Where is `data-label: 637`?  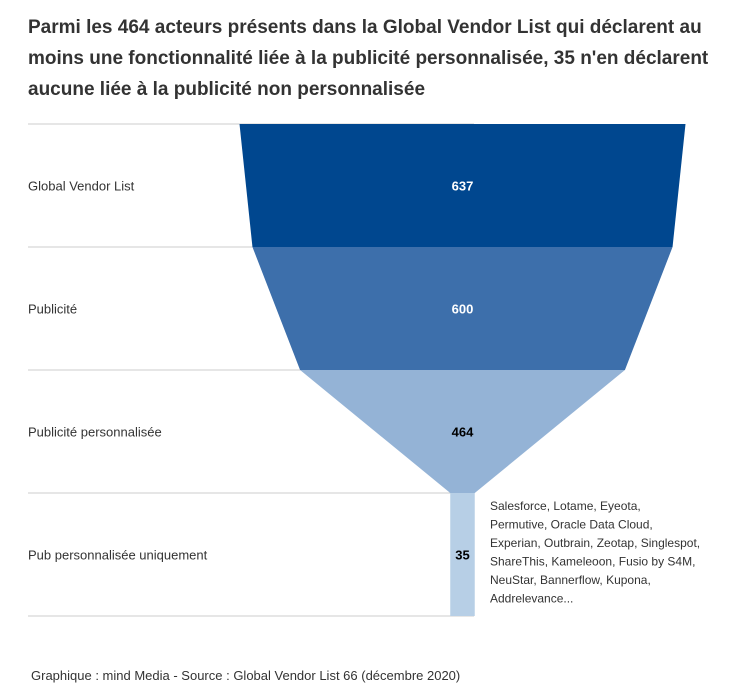 data-label: 637 is located at coordinates (463, 186).